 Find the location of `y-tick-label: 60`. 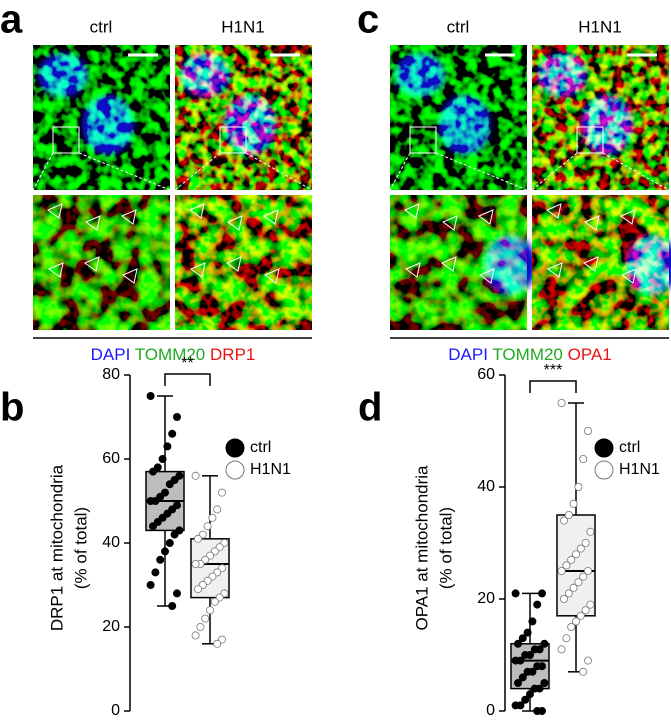

y-tick-label: 60 is located at coordinates (486, 374).